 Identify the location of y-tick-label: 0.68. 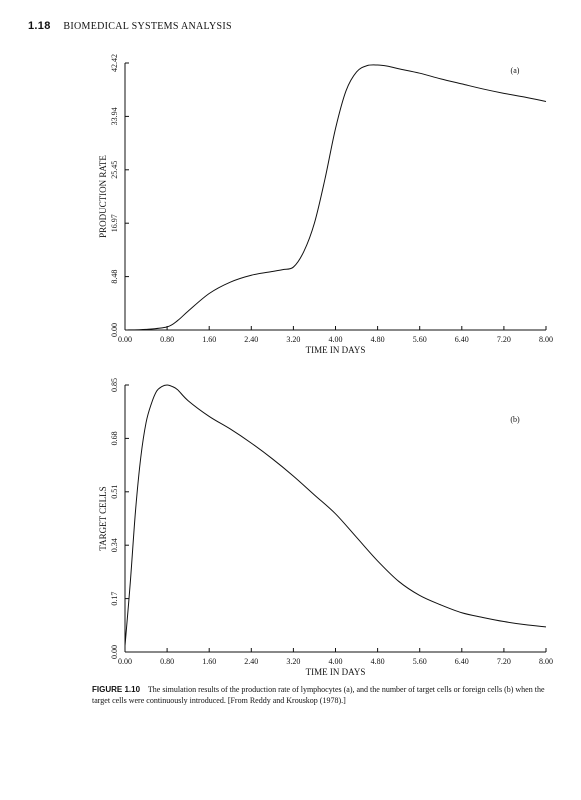
(114, 438).